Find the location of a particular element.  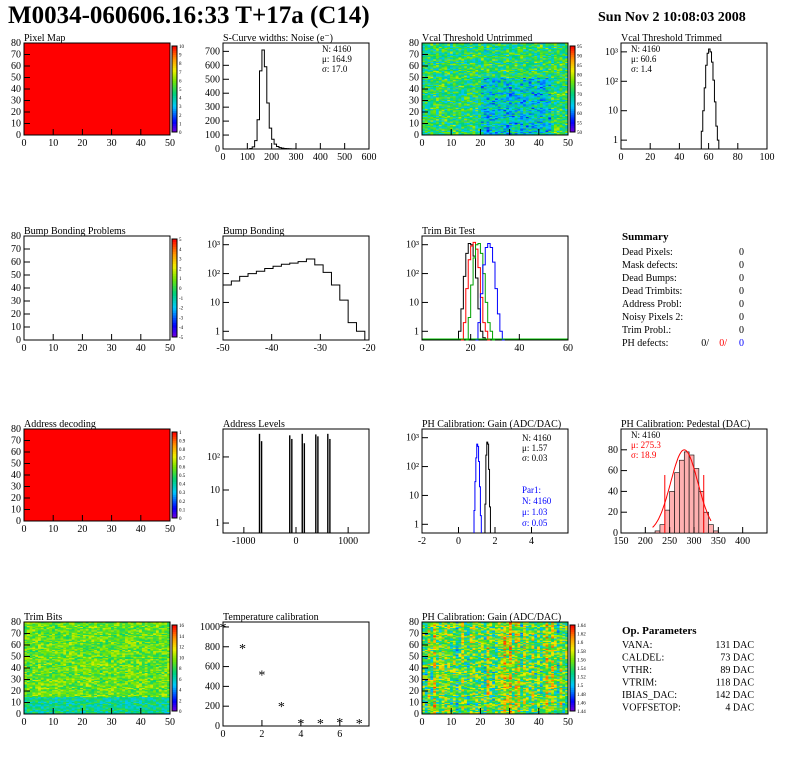

pixel_map-palette-label: 7 is located at coordinates (180, 73).